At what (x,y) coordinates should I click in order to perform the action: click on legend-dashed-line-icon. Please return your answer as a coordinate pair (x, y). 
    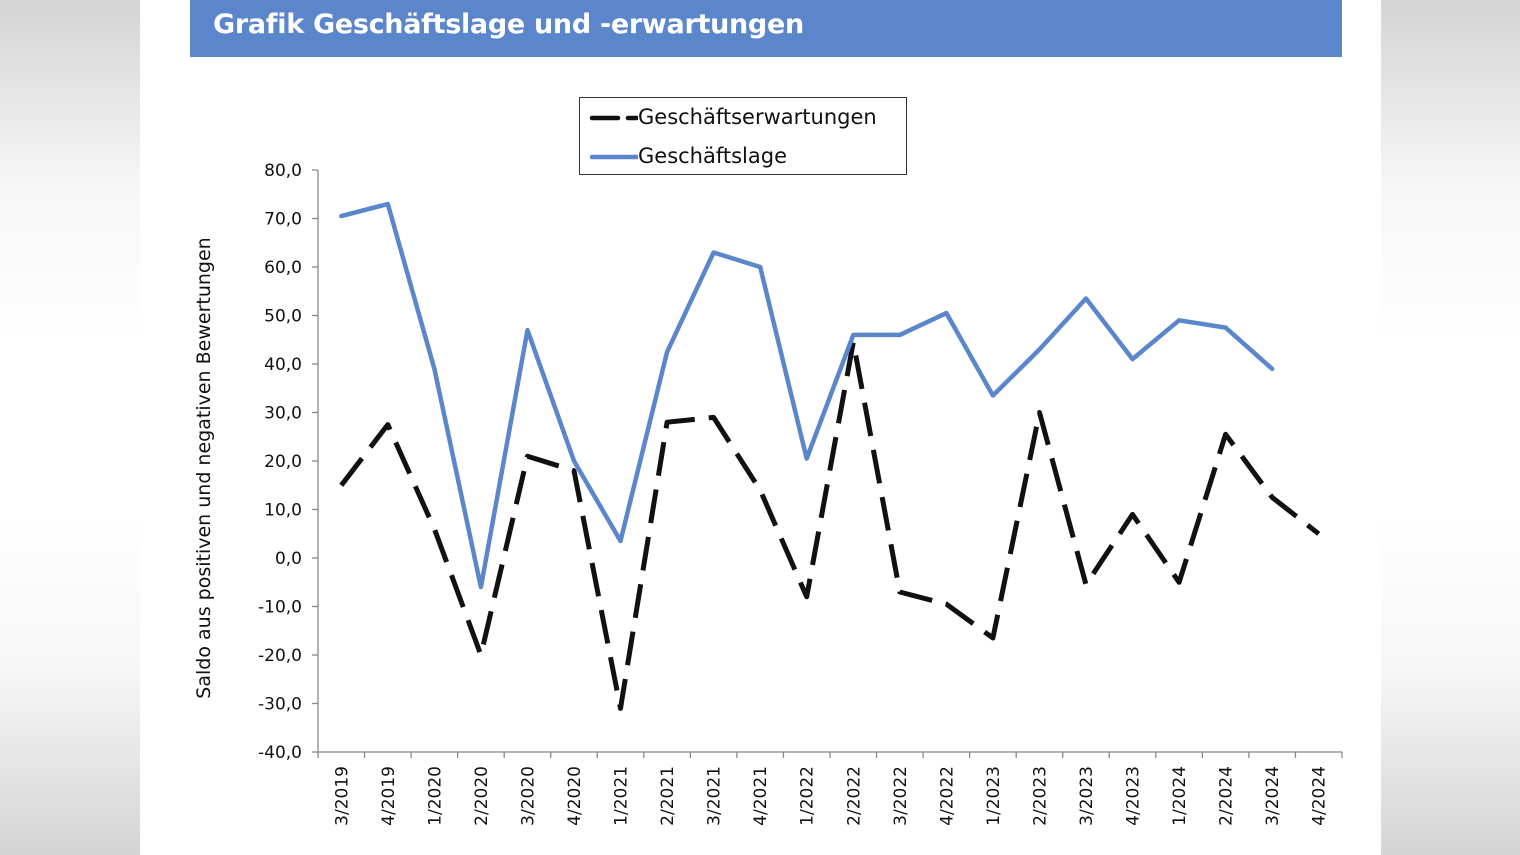
    Looking at the image, I should click on (613, 118).